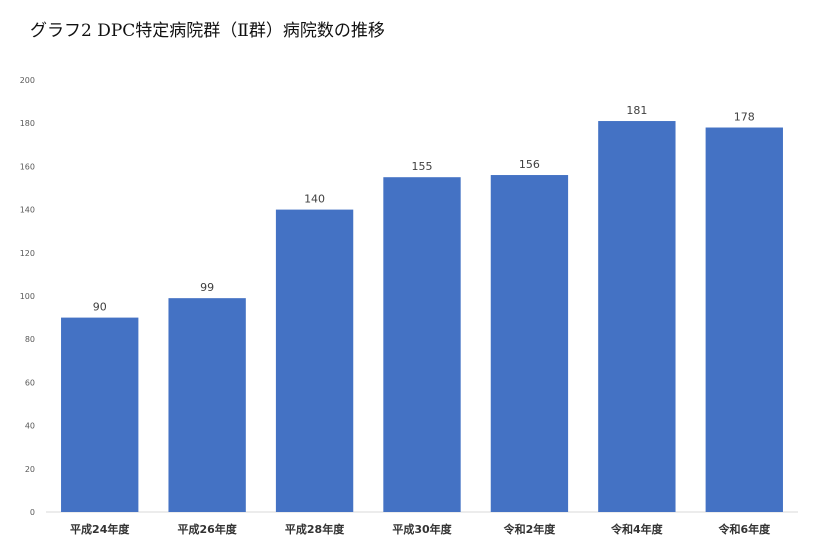 This screenshot has height=548, width=816. I want to click on data-label-5: 181, so click(636, 110).